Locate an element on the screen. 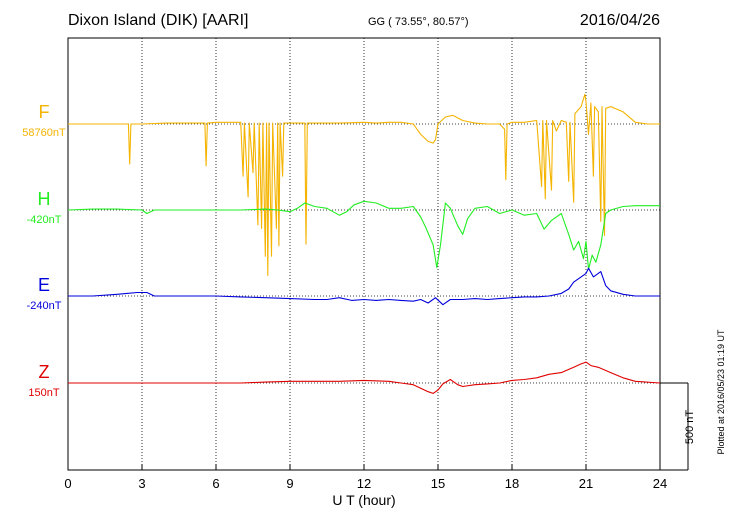 Image resolution: width=730 pixels, height=520 pixels. x-tick-label: 15 is located at coordinates (438, 483).